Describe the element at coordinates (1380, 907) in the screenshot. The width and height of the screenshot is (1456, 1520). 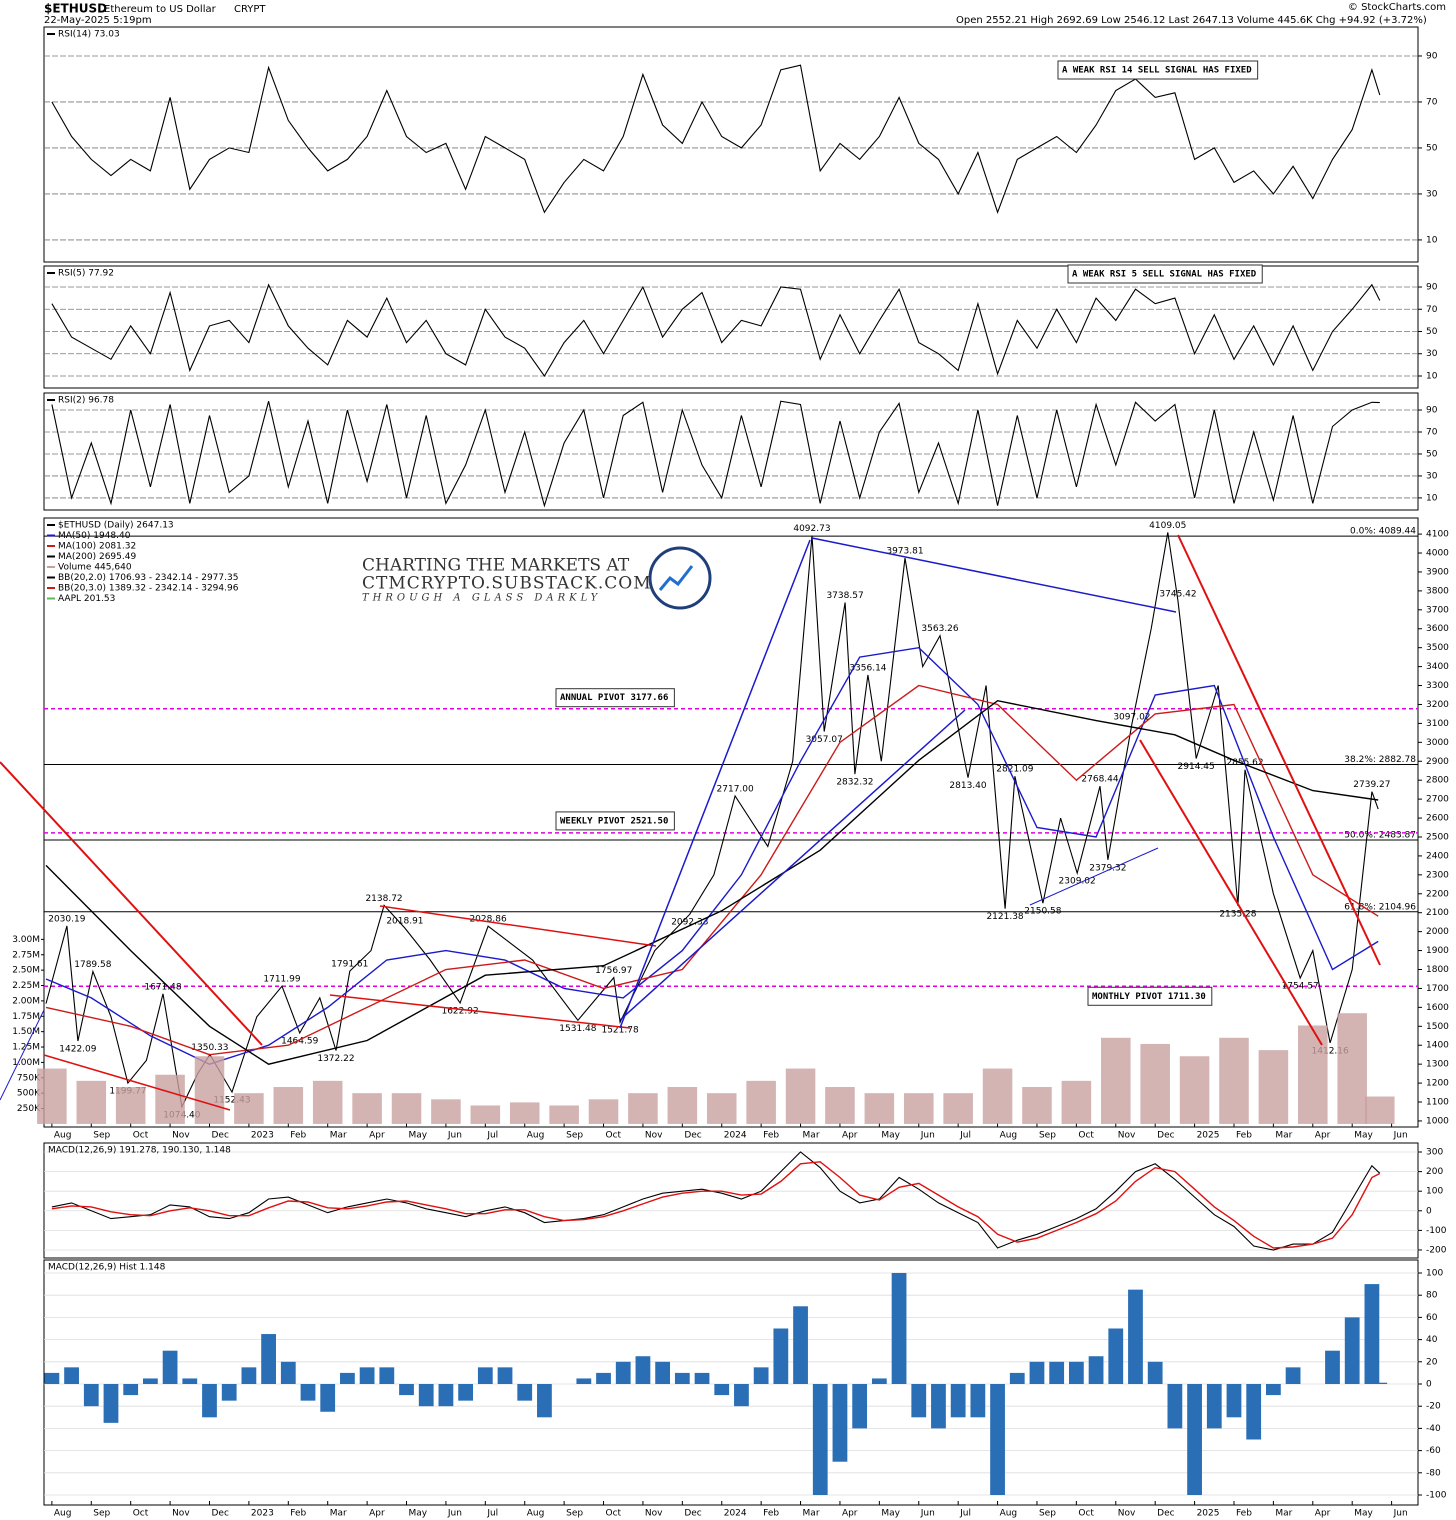
I see `fib-label: 61.8%: 2104.96` at that location.